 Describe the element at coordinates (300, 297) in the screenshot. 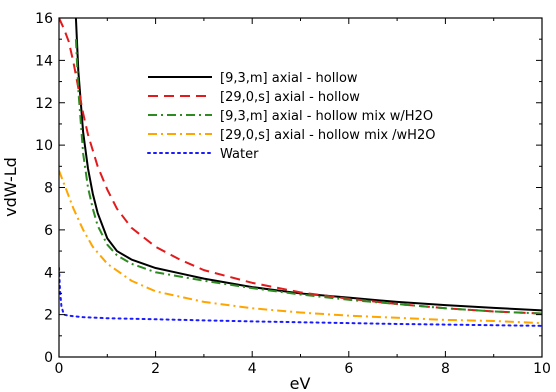

I see `series-line-water` at that location.